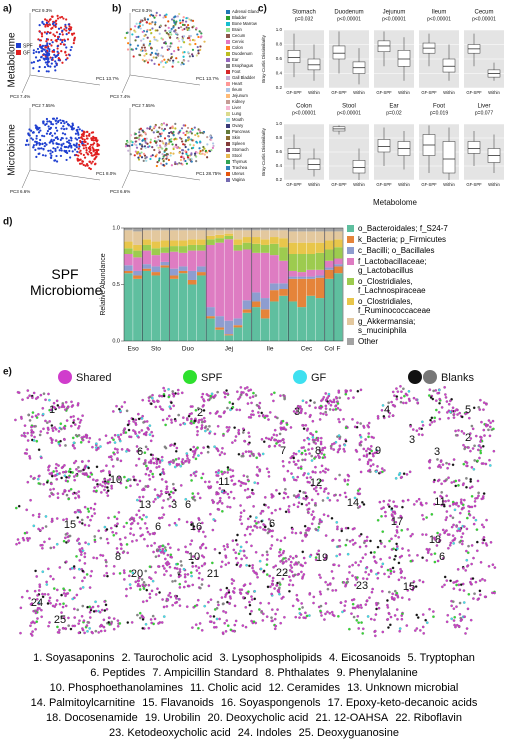 The height and width of the screenshot is (750, 510). What do you see at coordinates (228, 126) in the screenshot?
I see `legend-swatch` at bounding box center [228, 126].